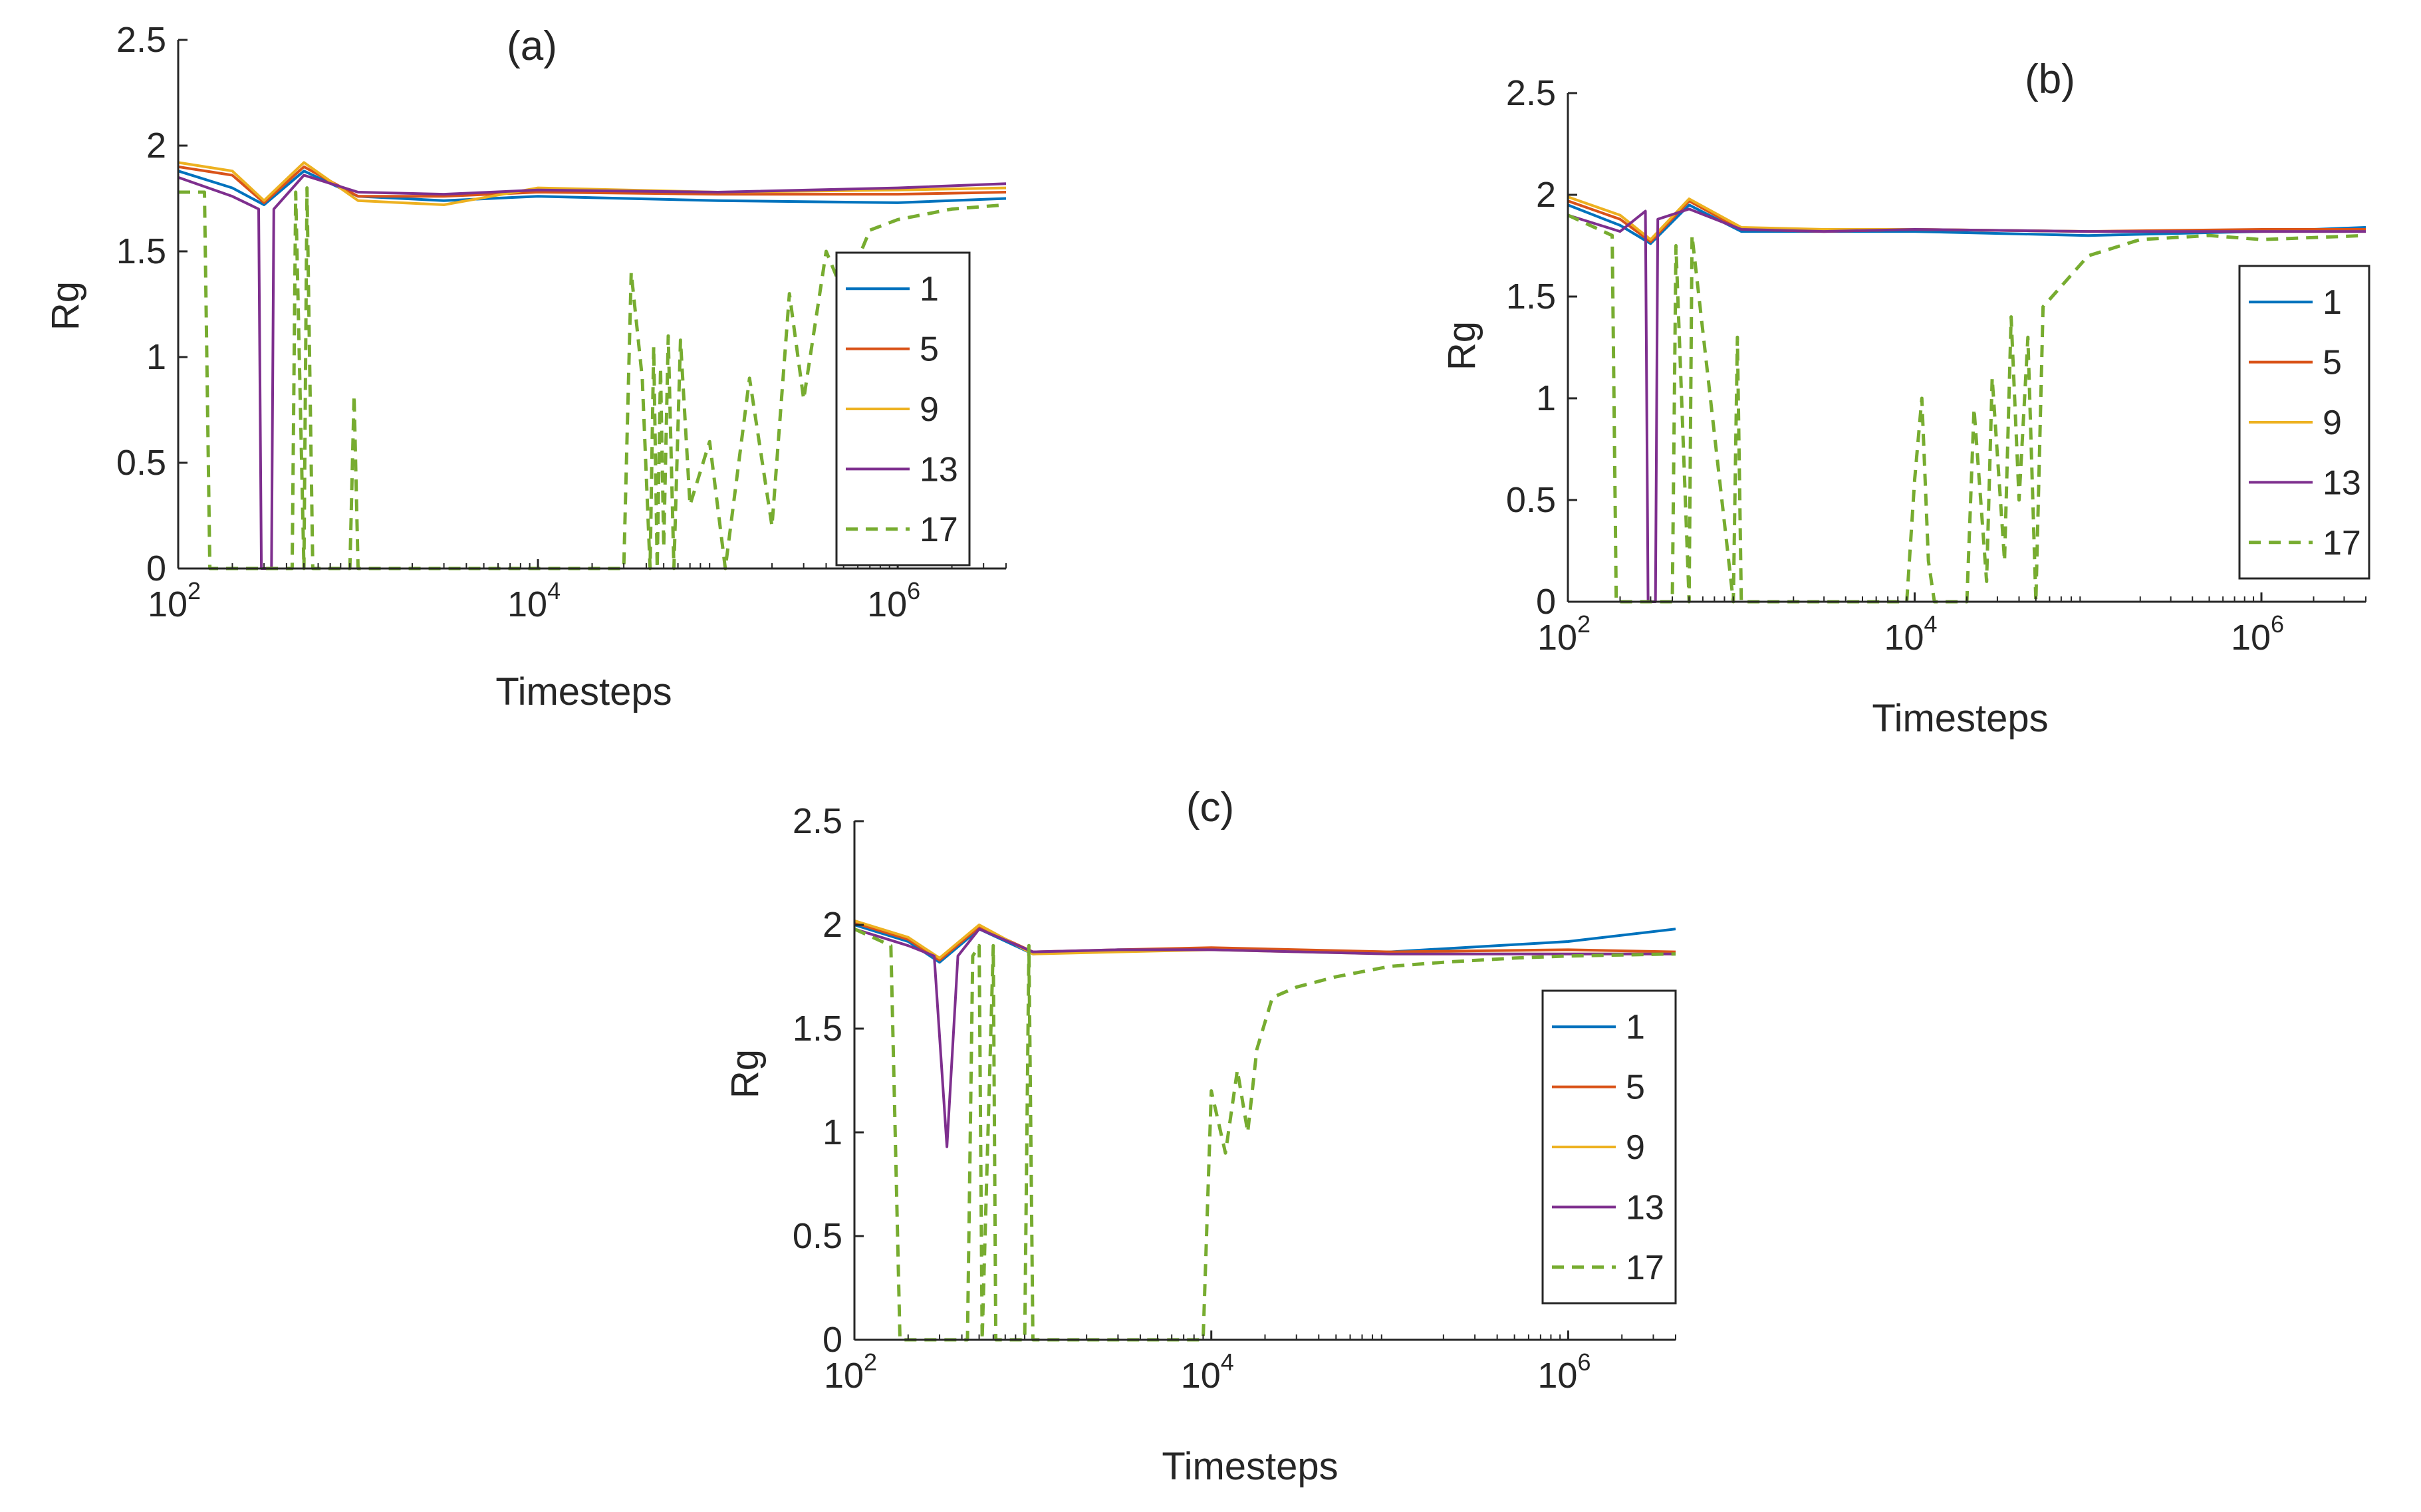 The height and width of the screenshot is (1512, 2421). I want to click on panel-title: (c), so click(1210, 807).